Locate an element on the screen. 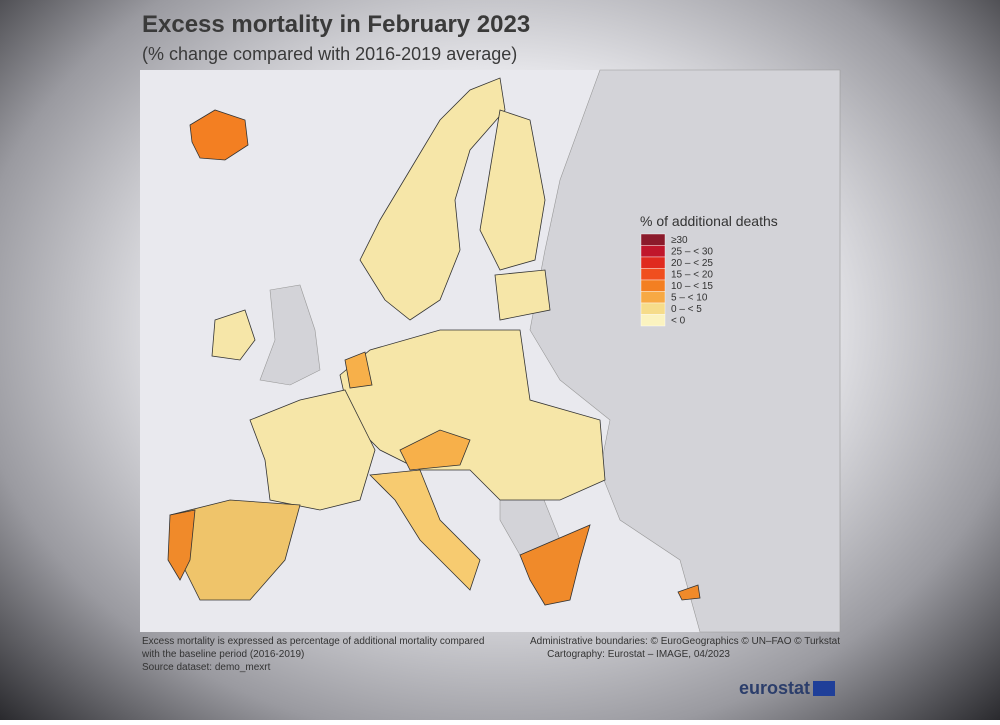 This screenshot has height=725, width=1000. iceland is located at coordinates (219, 135).